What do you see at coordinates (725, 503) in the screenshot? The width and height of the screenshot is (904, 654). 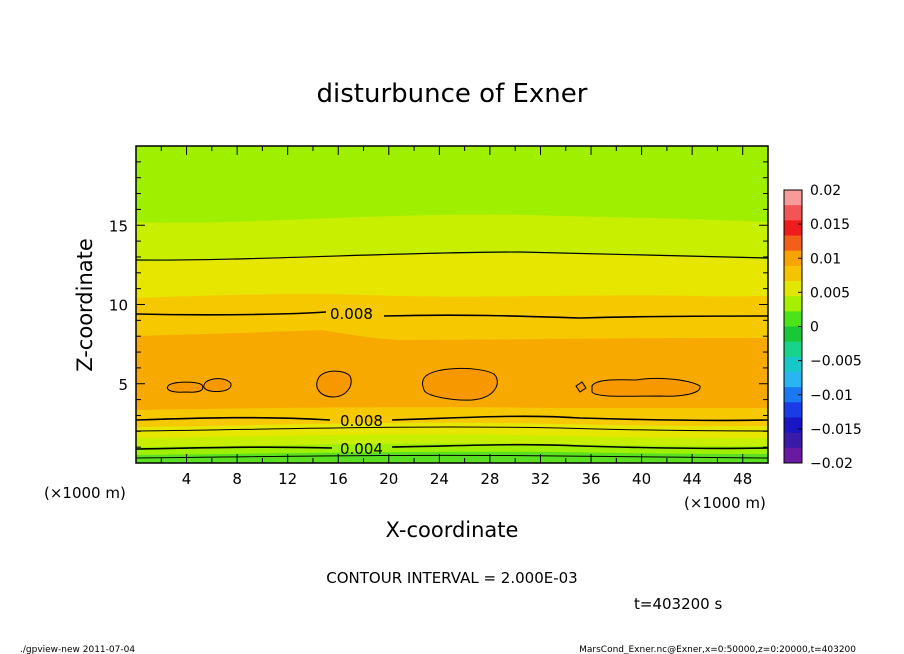 I see `x-unit-right: (×1000 m)` at bounding box center [725, 503].